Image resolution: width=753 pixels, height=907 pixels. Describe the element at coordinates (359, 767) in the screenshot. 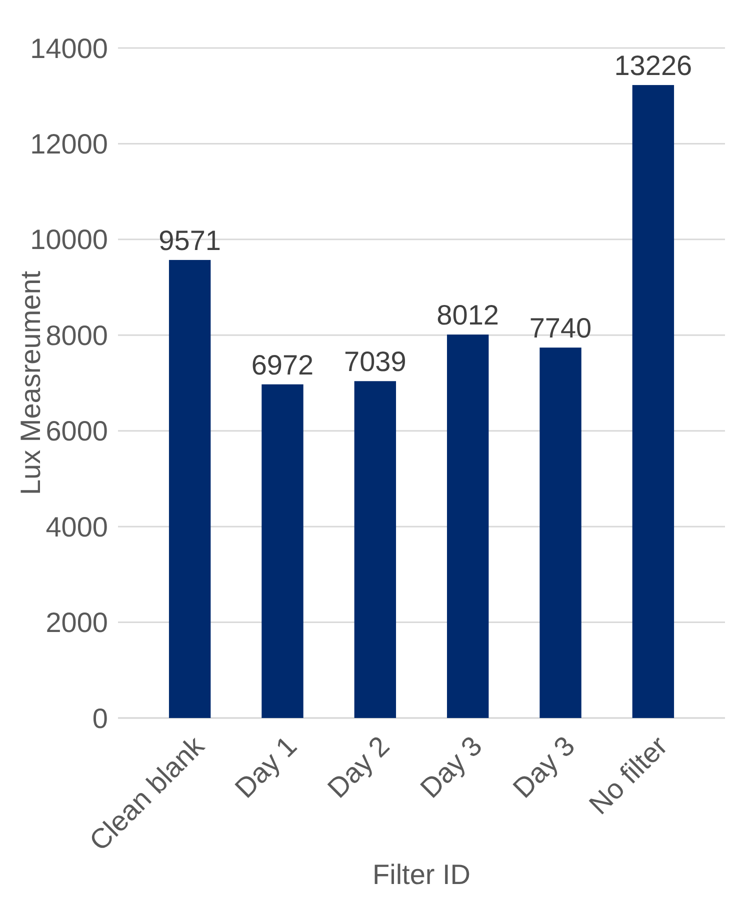

I see `x-tick-label: Day 2` at that location.